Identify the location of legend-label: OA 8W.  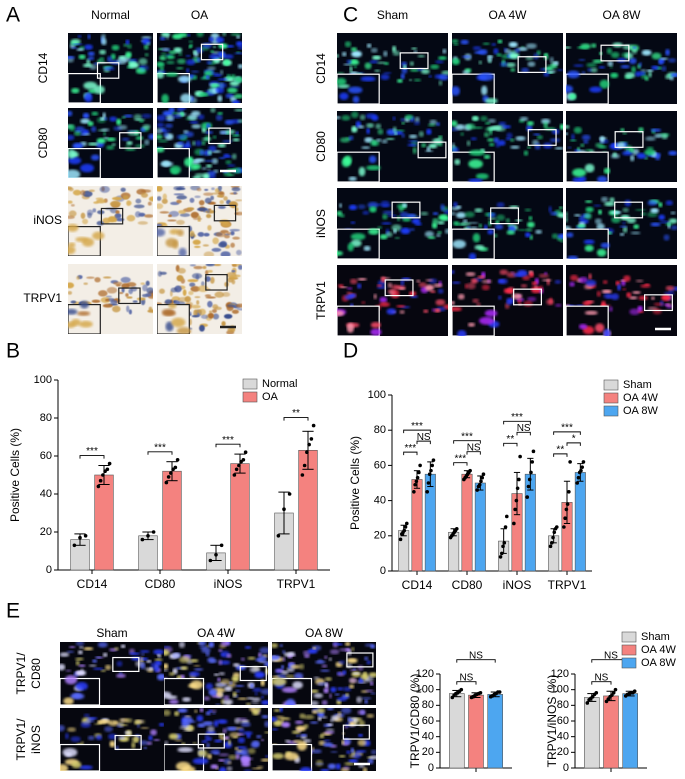
(640, 411).